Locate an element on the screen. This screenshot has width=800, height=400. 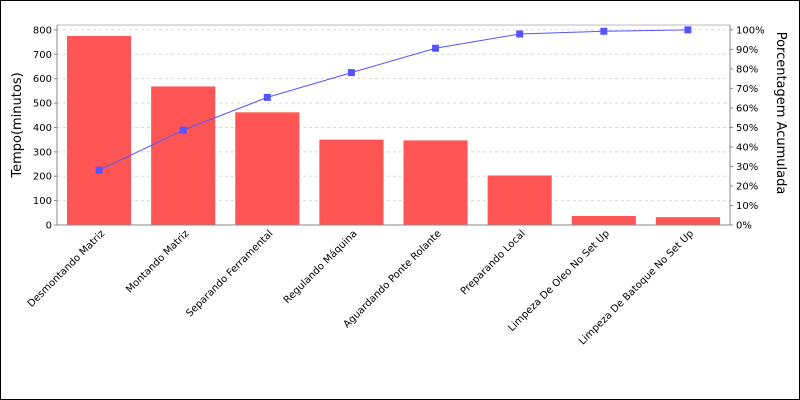
y-tick-label: 700 is located at coordinates (42, 55).